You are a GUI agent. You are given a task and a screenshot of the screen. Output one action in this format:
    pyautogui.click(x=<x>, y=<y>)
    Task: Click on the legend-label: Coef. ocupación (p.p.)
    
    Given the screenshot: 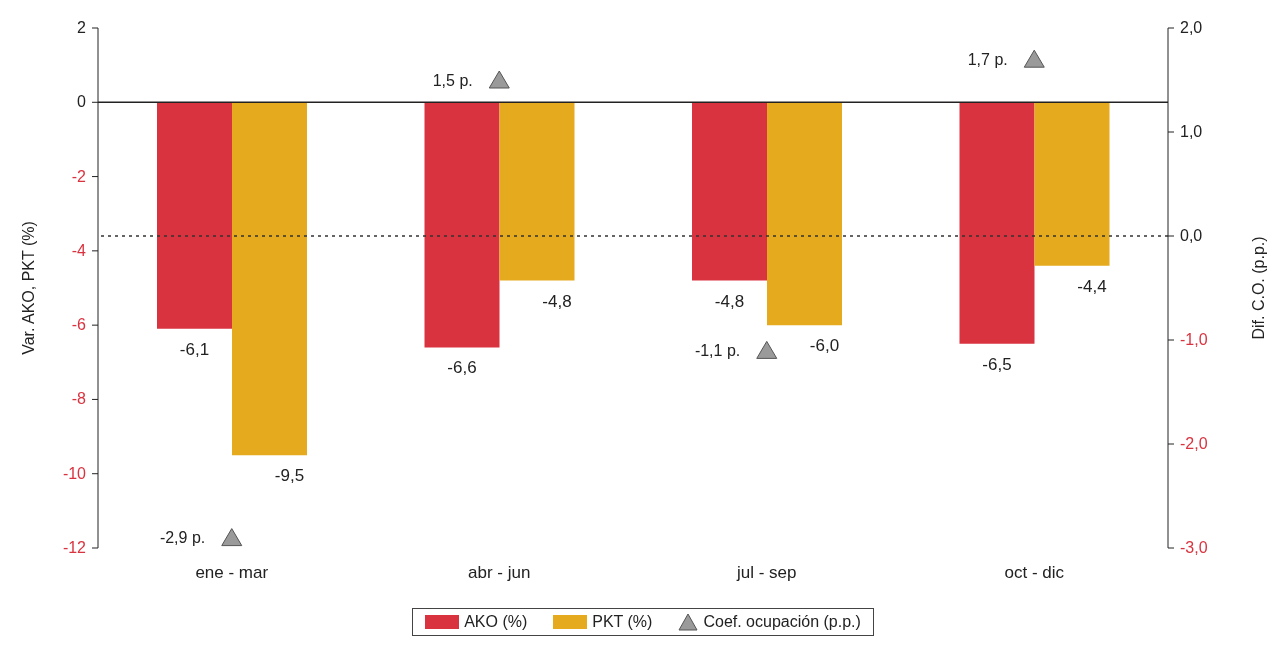 What is the action you would take?
    pyautogui.click(x=782, y=622)
    